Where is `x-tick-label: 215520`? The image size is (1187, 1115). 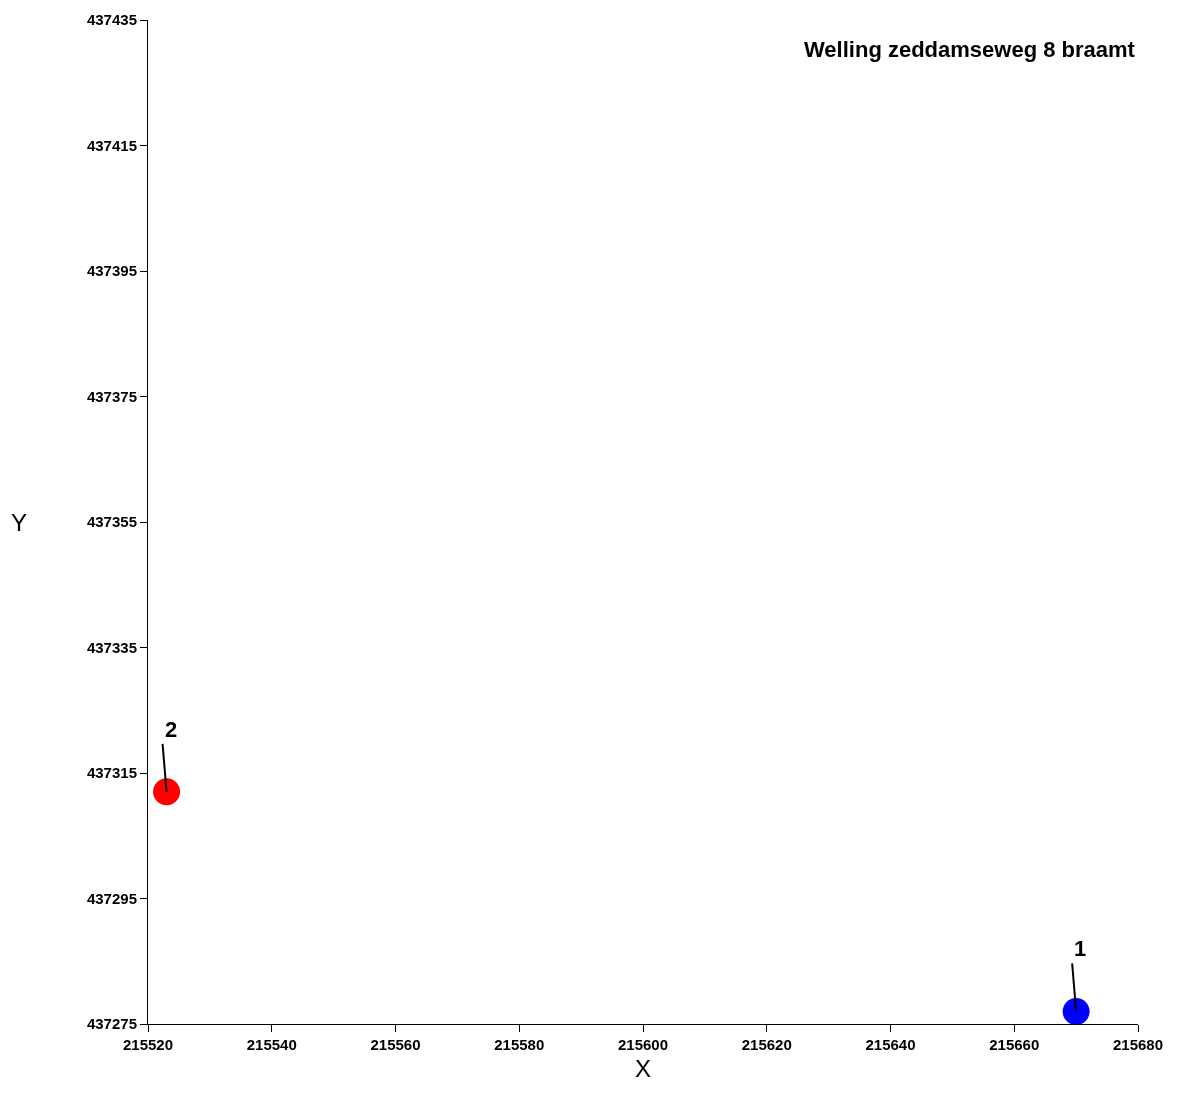 x-tick-label: 215520 is located at coordinates (148, 1044).